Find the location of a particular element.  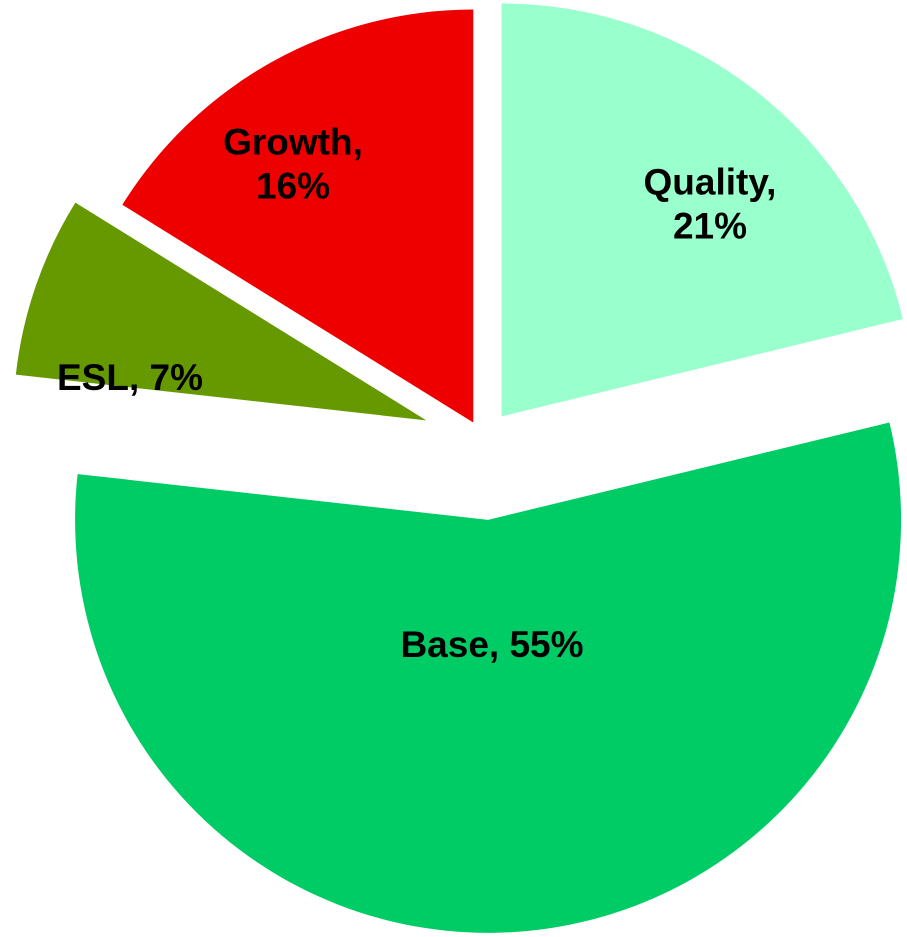

data-label: Base, 55% is located at coordinates (492, 644).